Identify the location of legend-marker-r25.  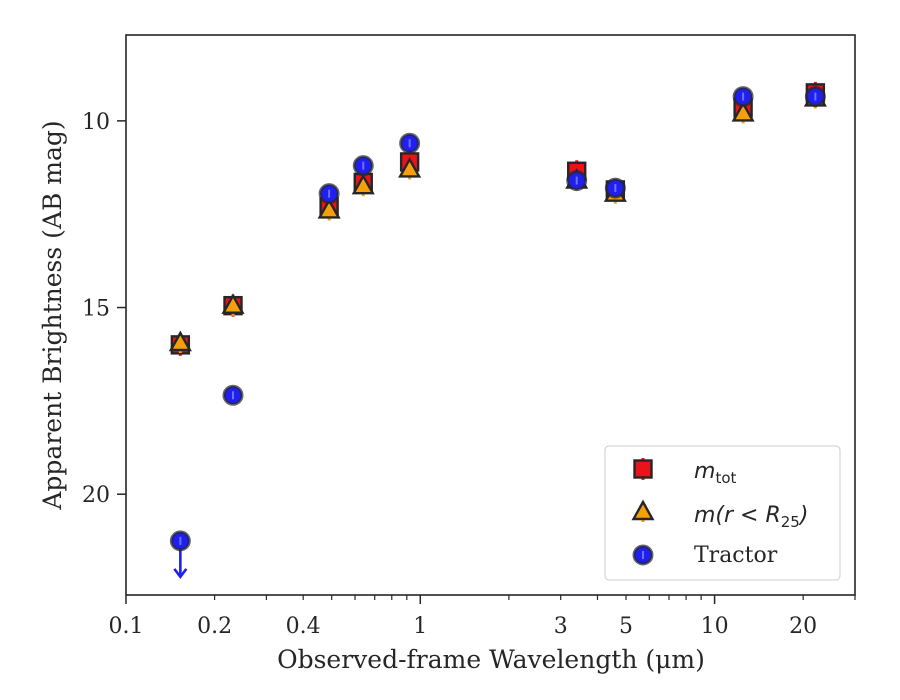
(643, 510).